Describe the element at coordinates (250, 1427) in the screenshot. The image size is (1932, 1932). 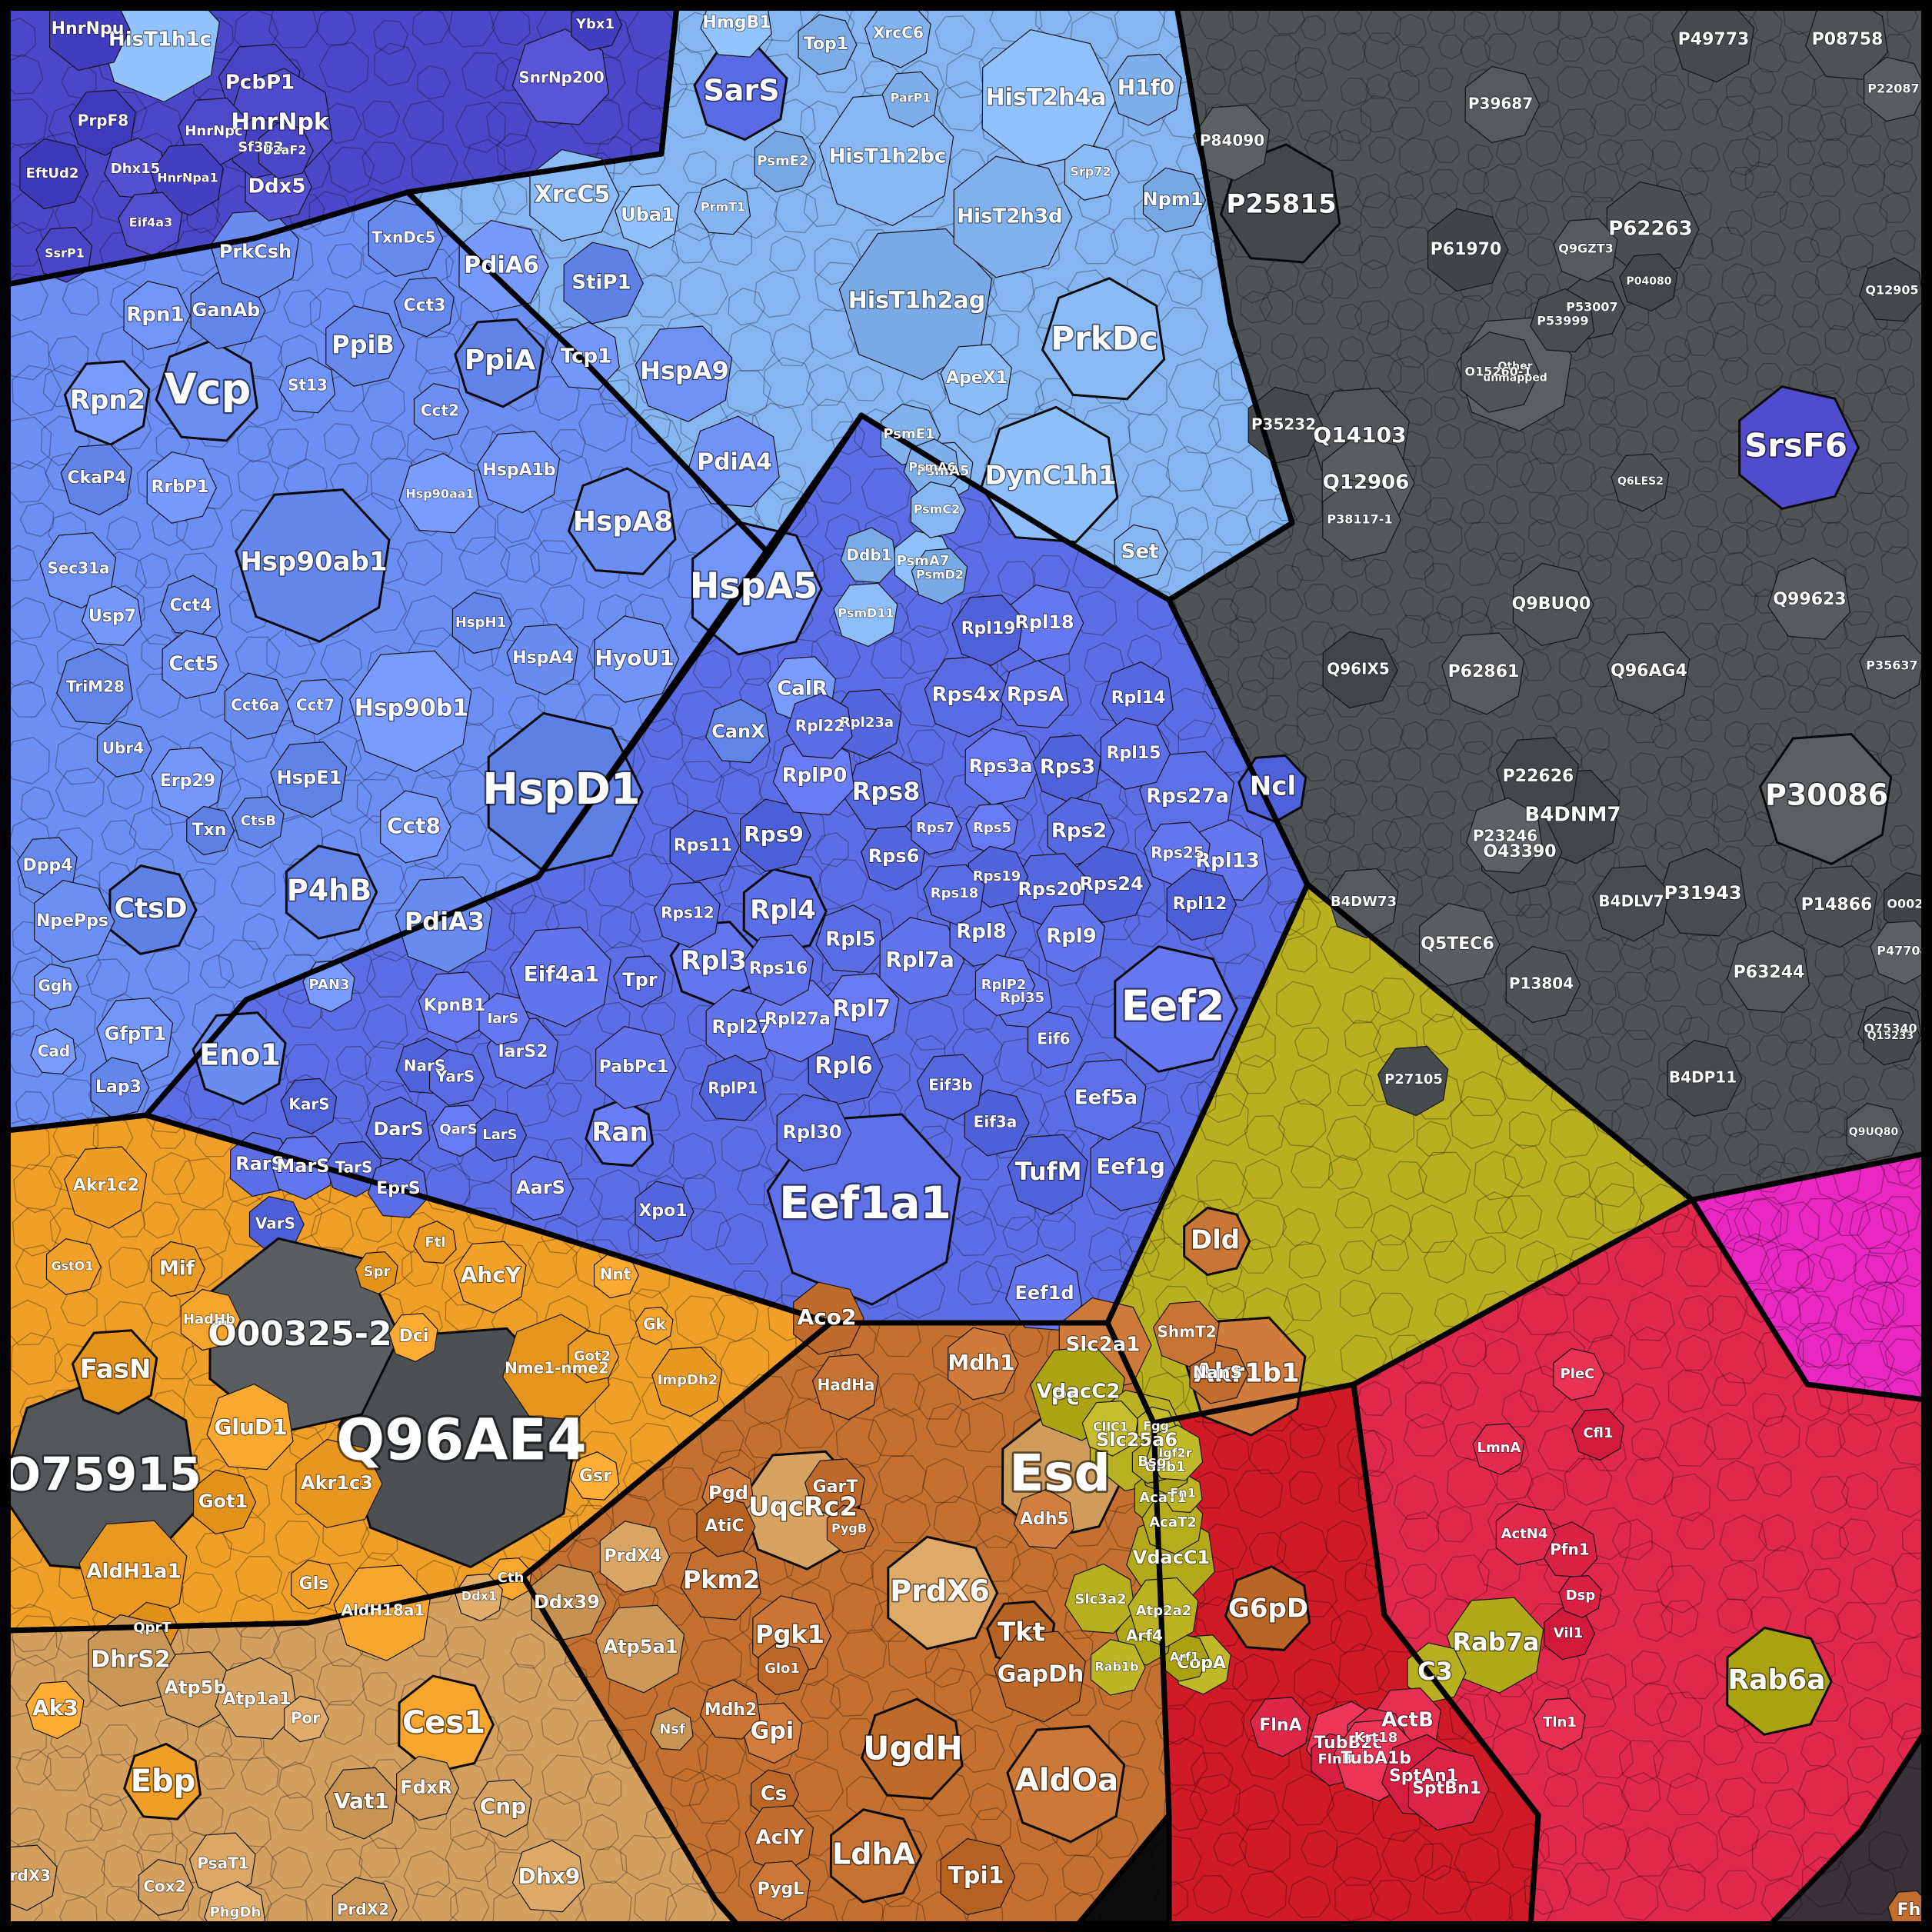
I see `protein-label: GluD1` at that location.